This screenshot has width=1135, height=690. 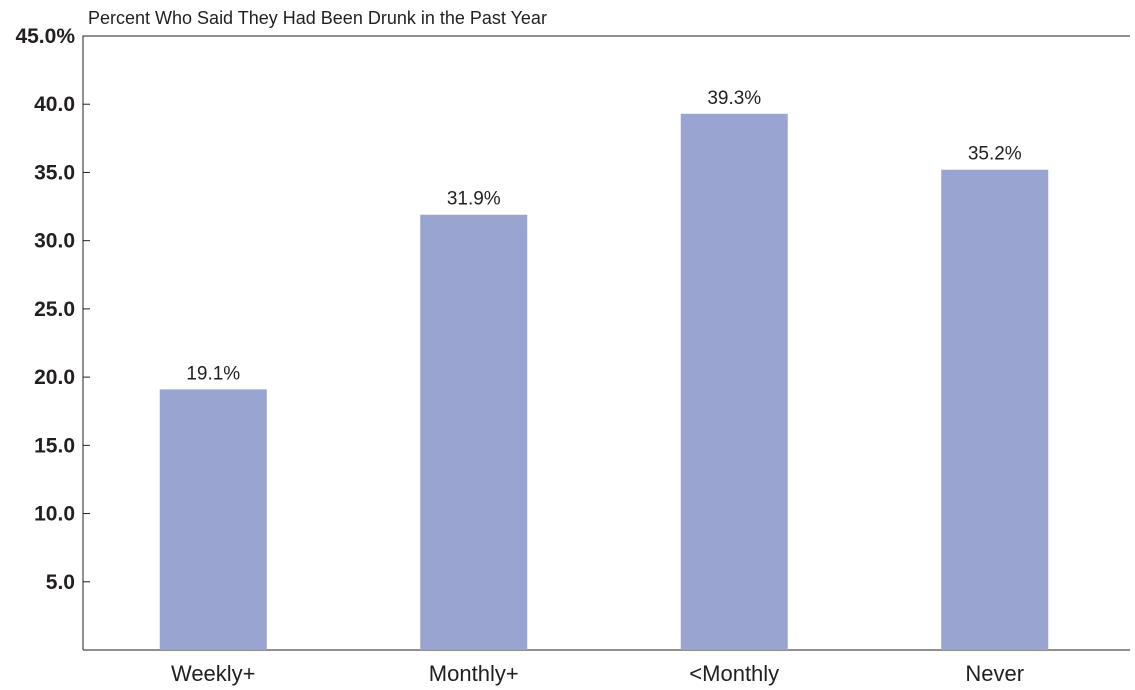 I want to click on y-tick-label: 10.0, so click(x=54, y=514).